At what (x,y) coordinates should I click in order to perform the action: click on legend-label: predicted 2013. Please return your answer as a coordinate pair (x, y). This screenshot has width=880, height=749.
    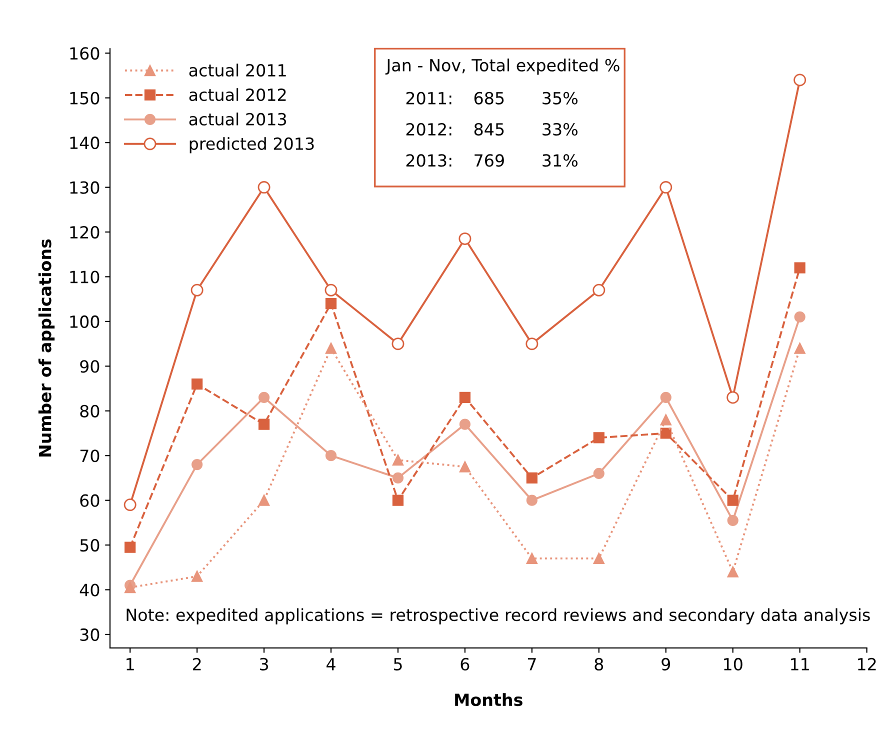
    Looking at the image, I should click on (252, 145).